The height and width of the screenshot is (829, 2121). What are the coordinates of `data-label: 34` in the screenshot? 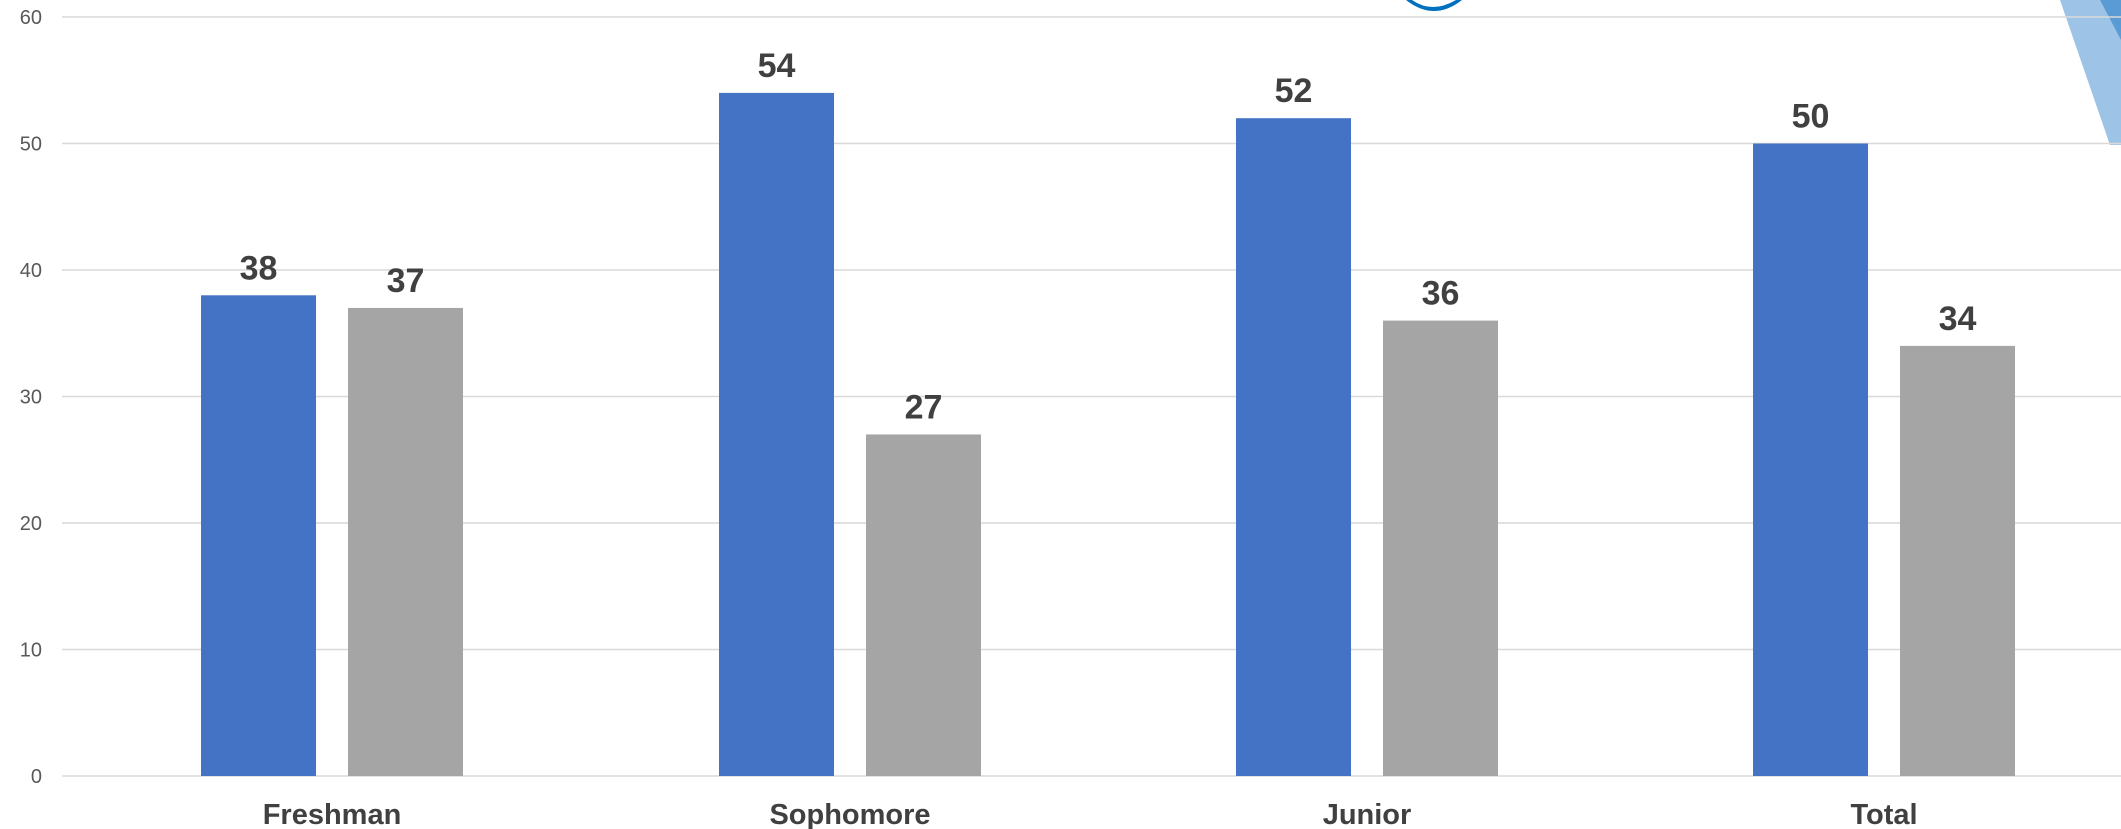 It's located at (1958, 319).